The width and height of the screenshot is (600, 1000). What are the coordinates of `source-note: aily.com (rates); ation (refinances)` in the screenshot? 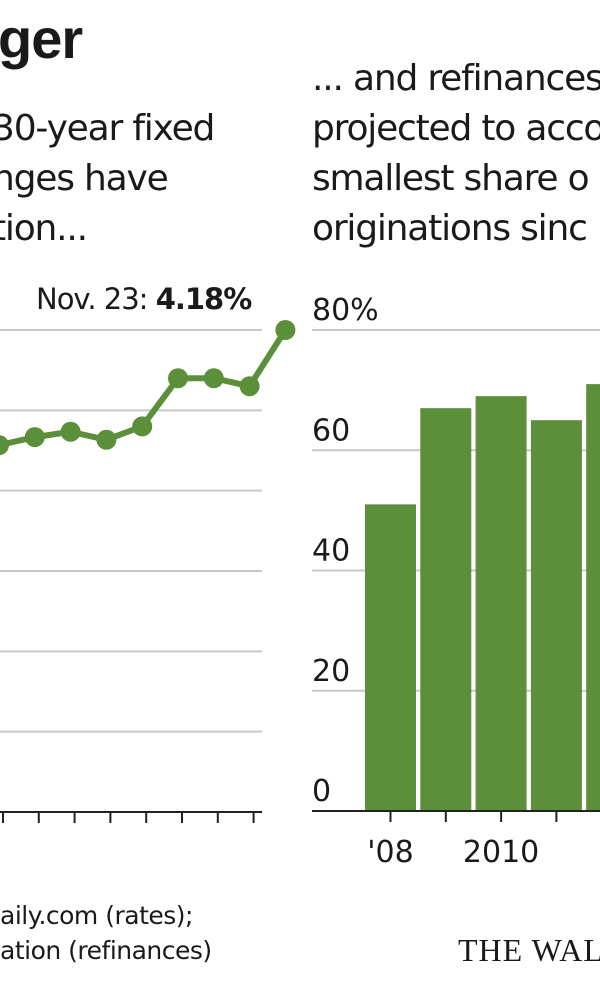 It's located at (106, 933).